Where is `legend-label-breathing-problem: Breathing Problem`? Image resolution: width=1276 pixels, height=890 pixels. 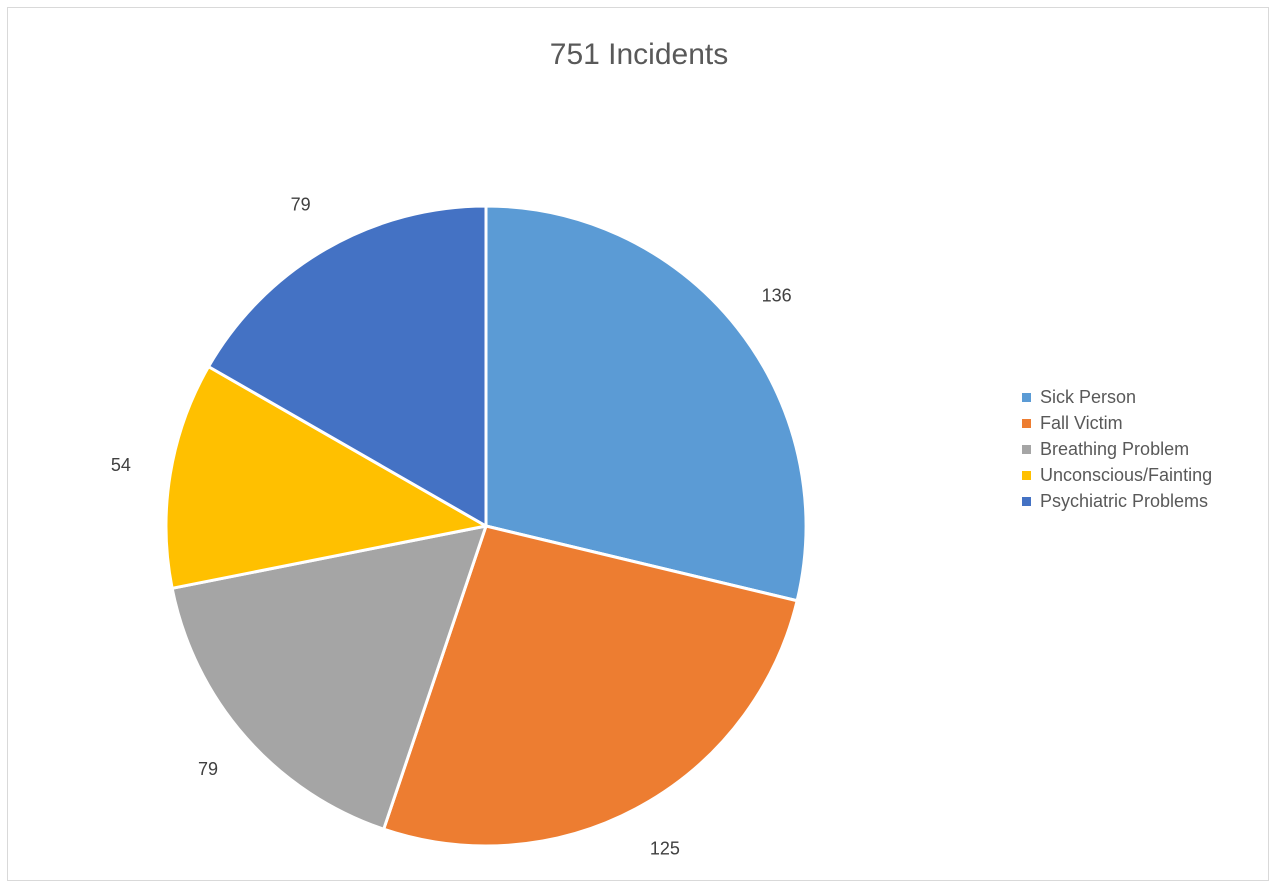 legend-label-breathing-problem: Breathing Problem is located at coordinates (1115, 448).